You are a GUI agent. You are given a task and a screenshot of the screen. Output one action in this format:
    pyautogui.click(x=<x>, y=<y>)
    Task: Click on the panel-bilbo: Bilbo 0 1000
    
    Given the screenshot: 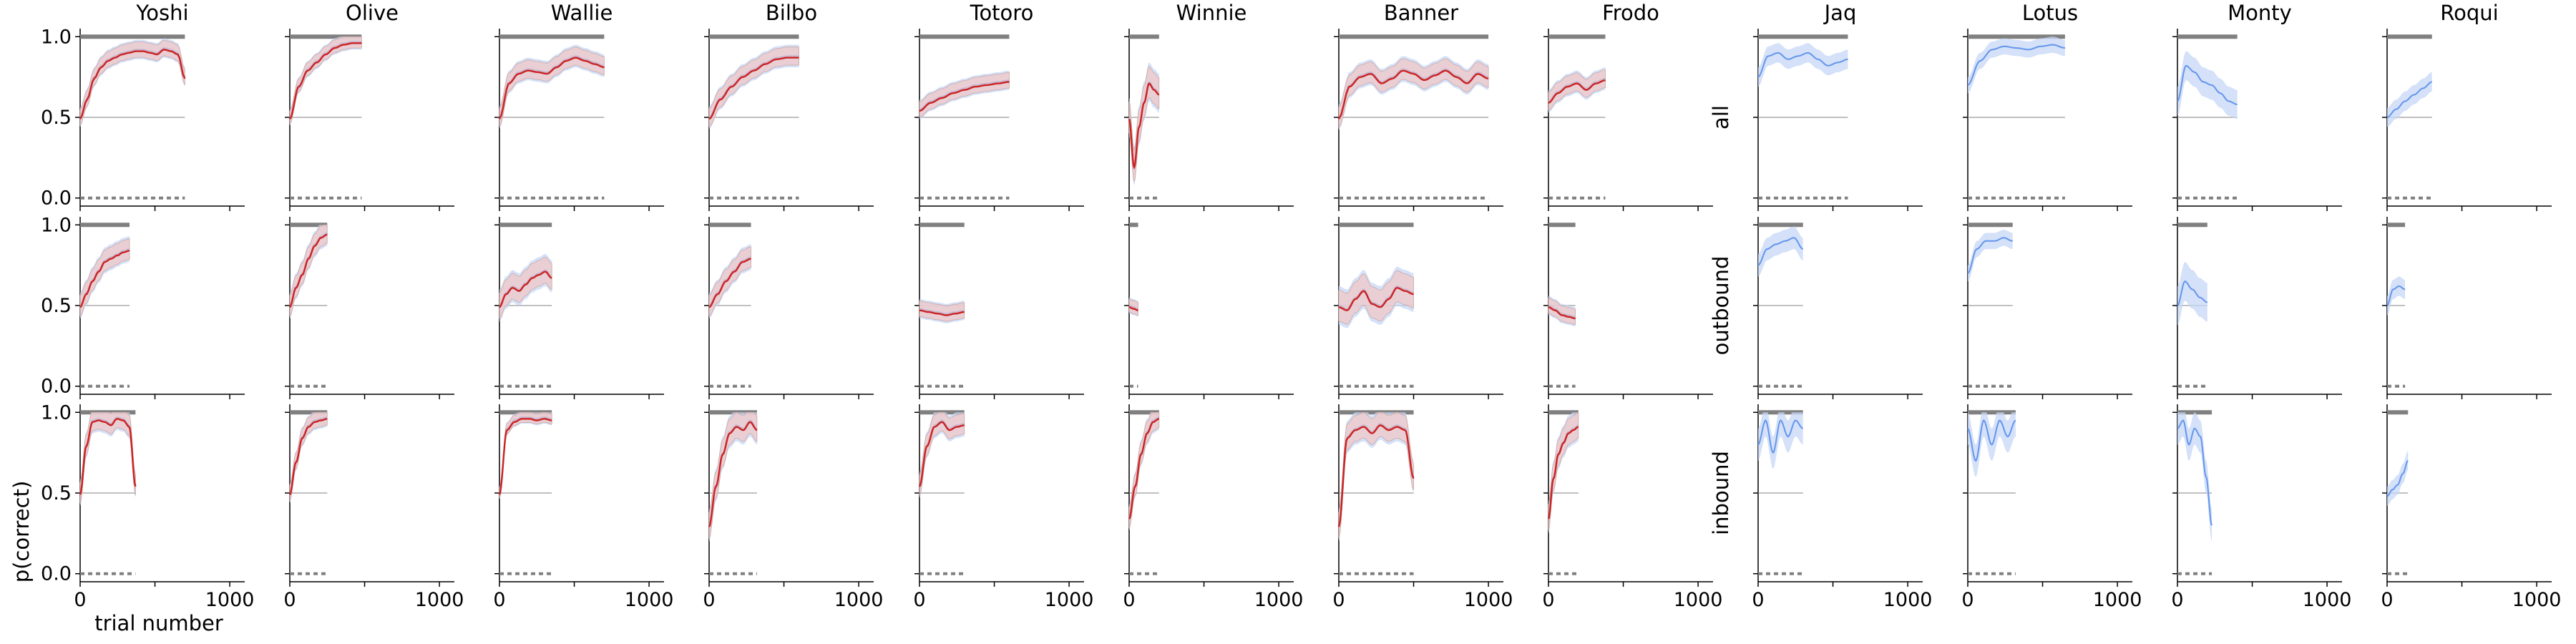 What is the action you would take?
    pyautogui.click(x=793, y=306)
    